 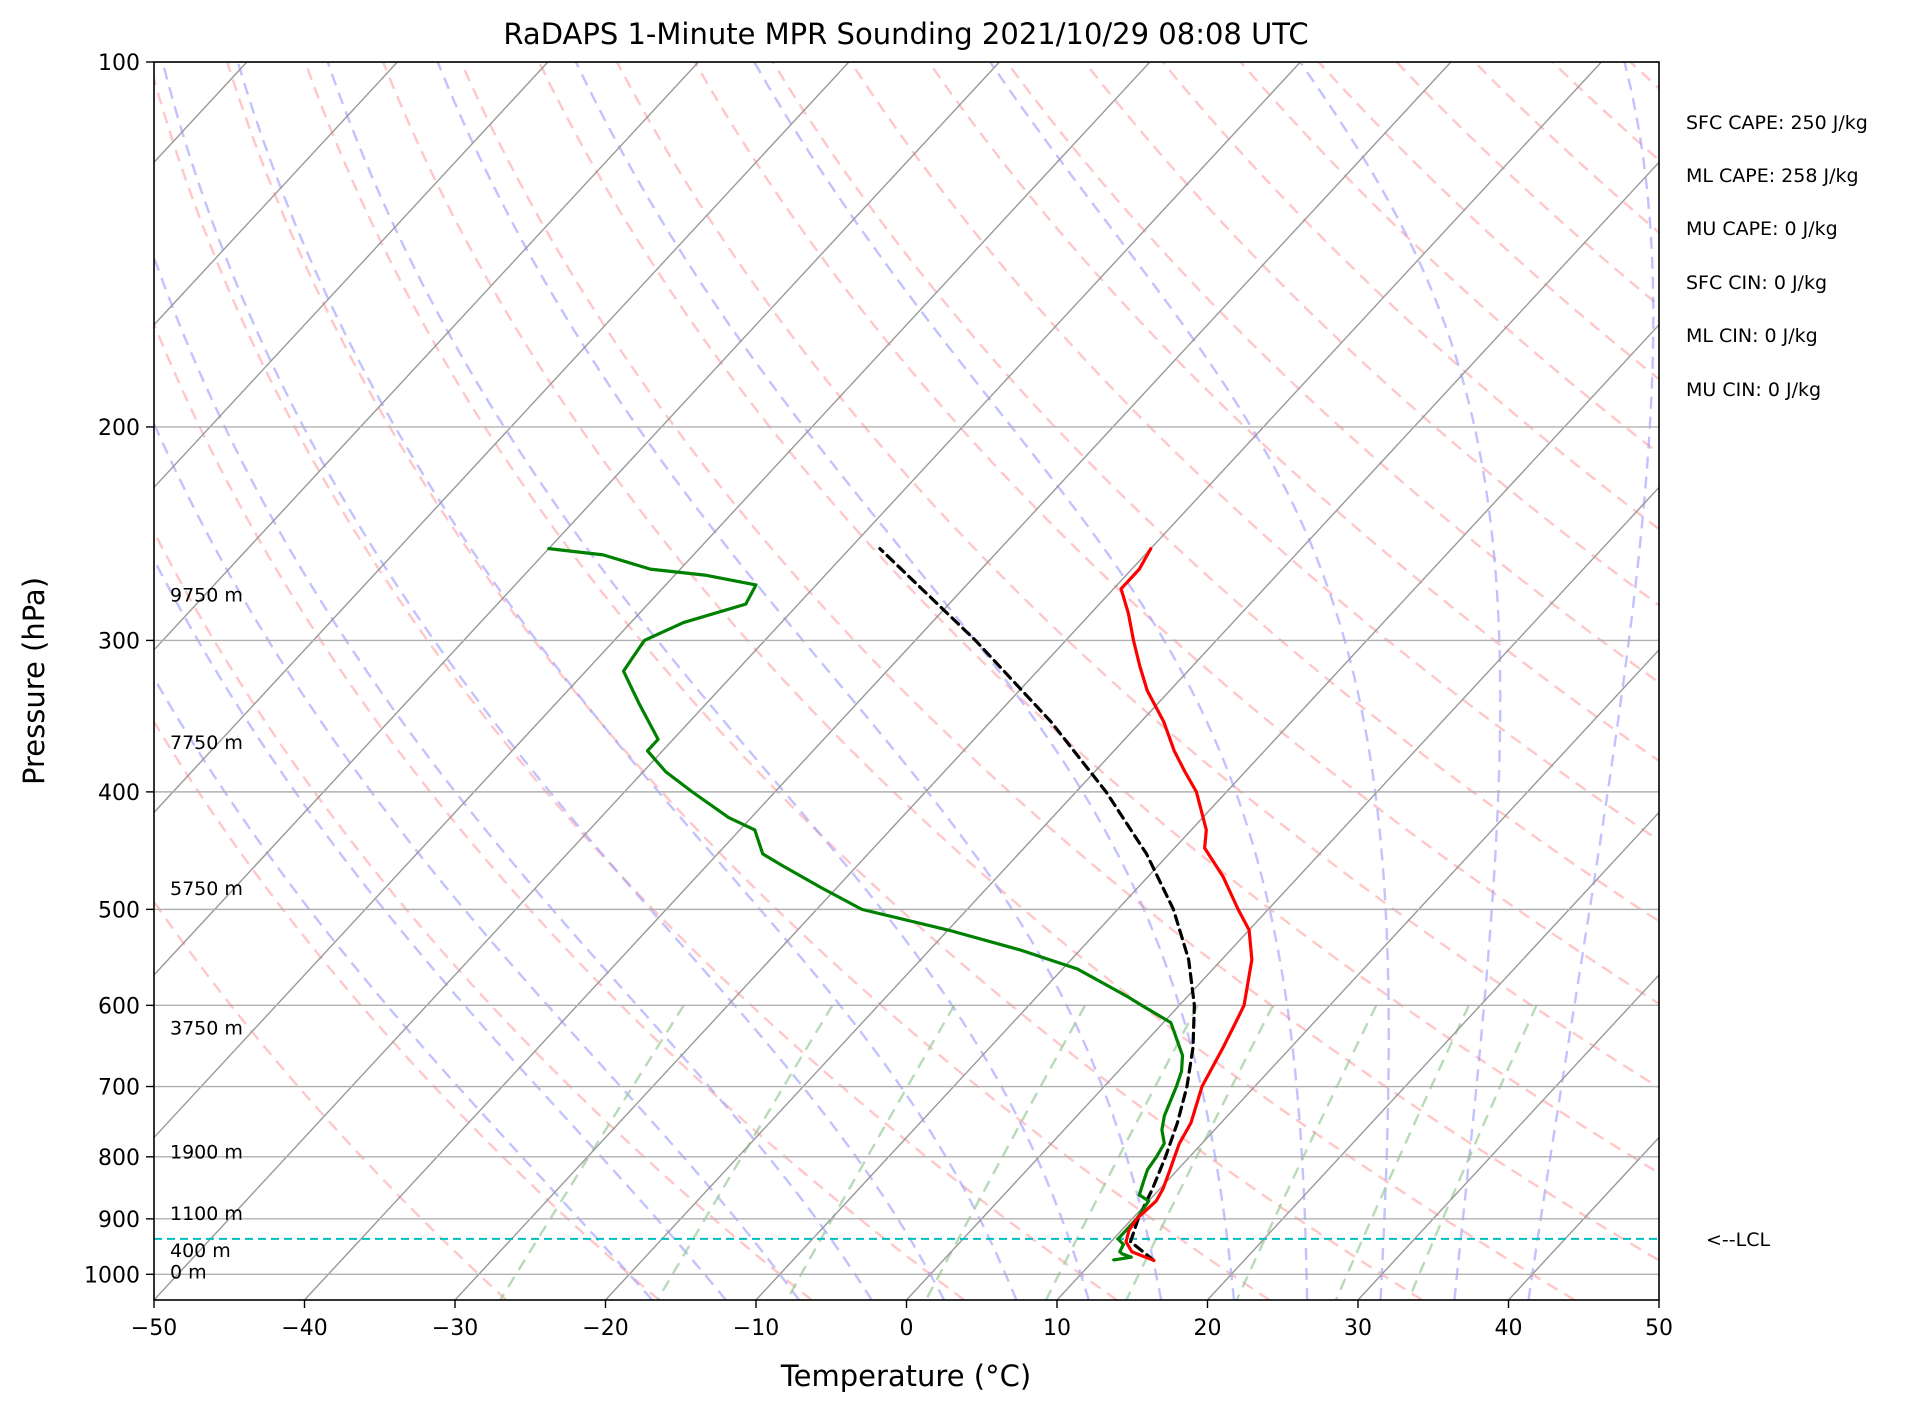 What do you see at coordinates (1772, 176) in the screenshot?
I see `stat-ml-cape: ML CAPE: 258 J/kg` at bounding box center [1772, 176].